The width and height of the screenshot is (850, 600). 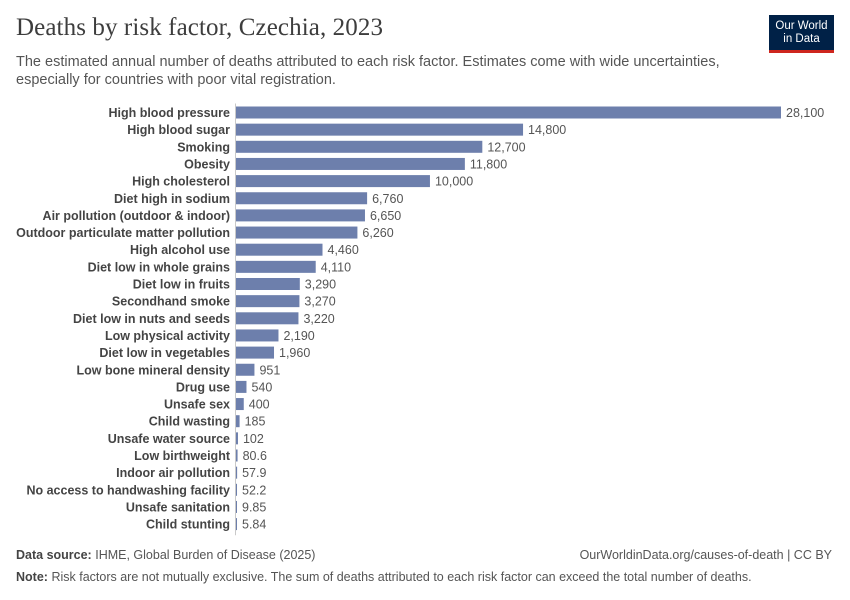 I want to click on value-label: 6,260, so click(x=377, y=233).